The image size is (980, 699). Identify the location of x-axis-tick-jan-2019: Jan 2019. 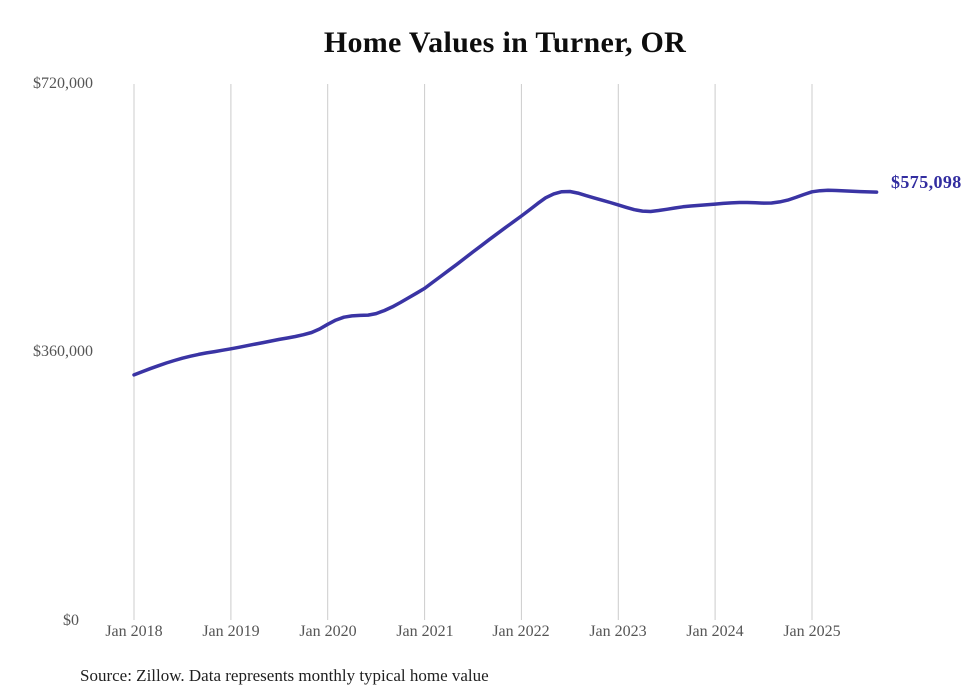
(231, 631).